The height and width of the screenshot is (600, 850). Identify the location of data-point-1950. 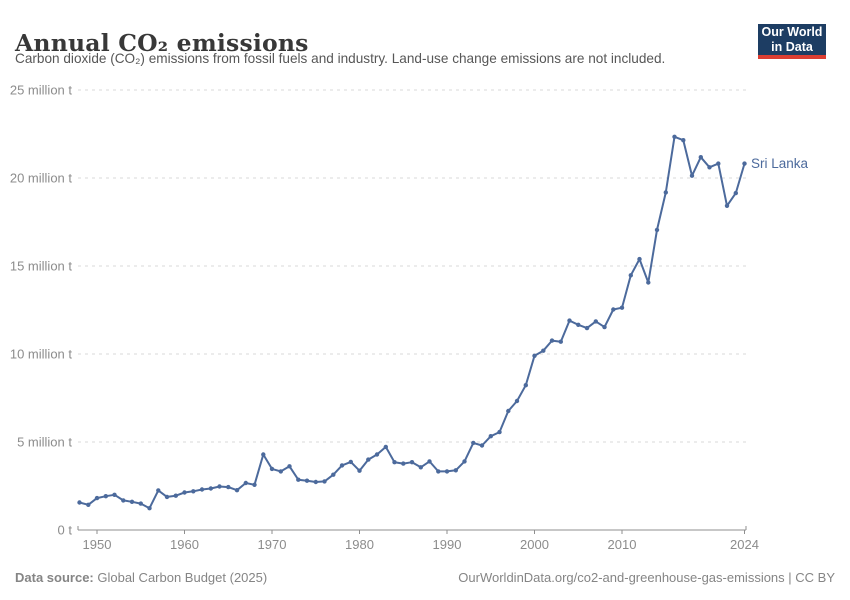
(97, 498).